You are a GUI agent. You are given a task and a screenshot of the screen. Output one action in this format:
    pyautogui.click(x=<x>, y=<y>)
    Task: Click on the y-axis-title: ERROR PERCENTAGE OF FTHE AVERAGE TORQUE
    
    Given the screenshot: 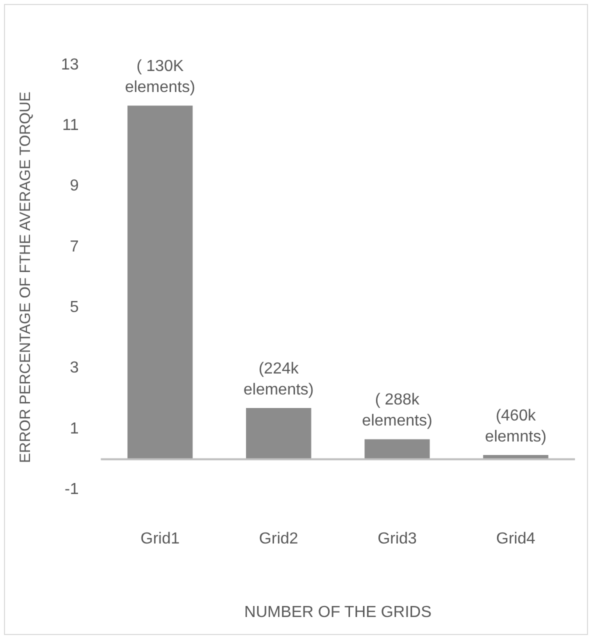 What is the action you would take?
    pyautogui.click(x=25, y=278)
    